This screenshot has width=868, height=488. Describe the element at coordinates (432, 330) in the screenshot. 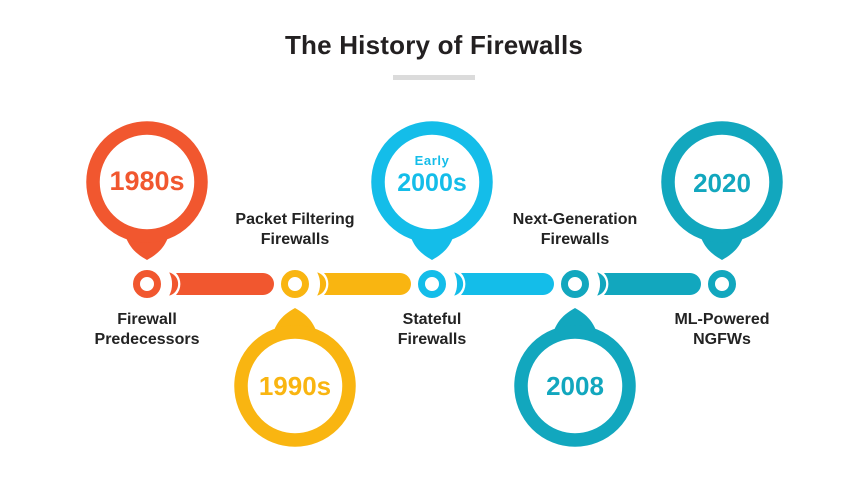

I see `milestone-label-stateful-firewalls: Stateful Firewalls` at that location.